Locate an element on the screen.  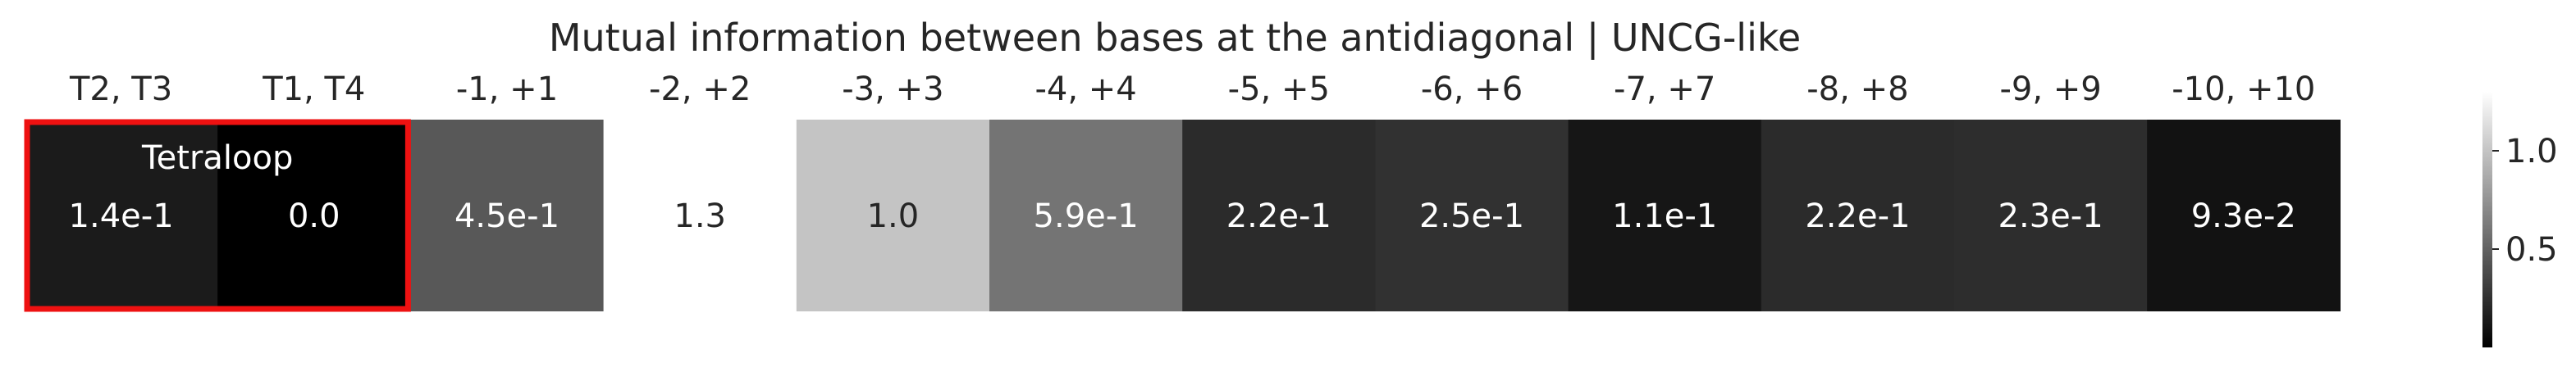
colorbar: 1.0 0.5 is located at coordinates (2520, 219).